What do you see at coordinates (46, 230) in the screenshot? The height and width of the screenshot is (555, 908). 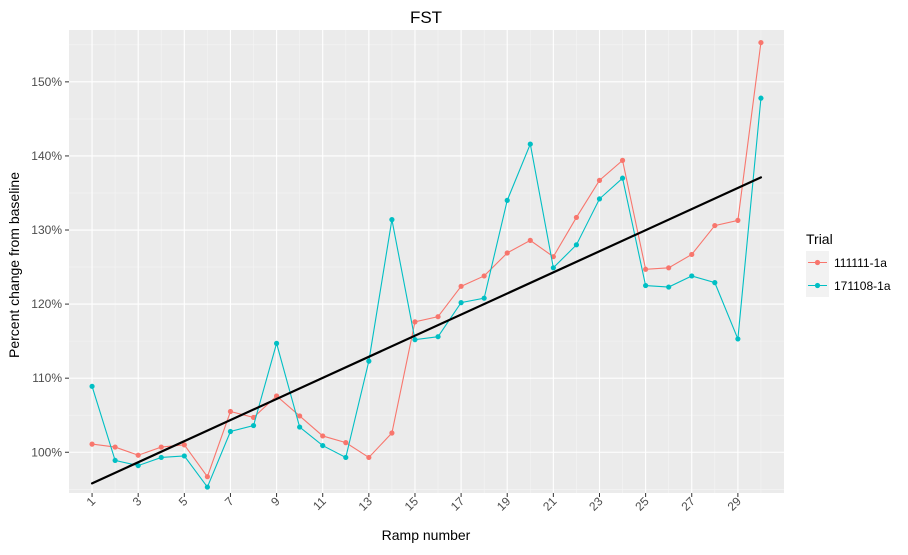 I see `y-tick-label: 130%` at bounding box center [46, 230].